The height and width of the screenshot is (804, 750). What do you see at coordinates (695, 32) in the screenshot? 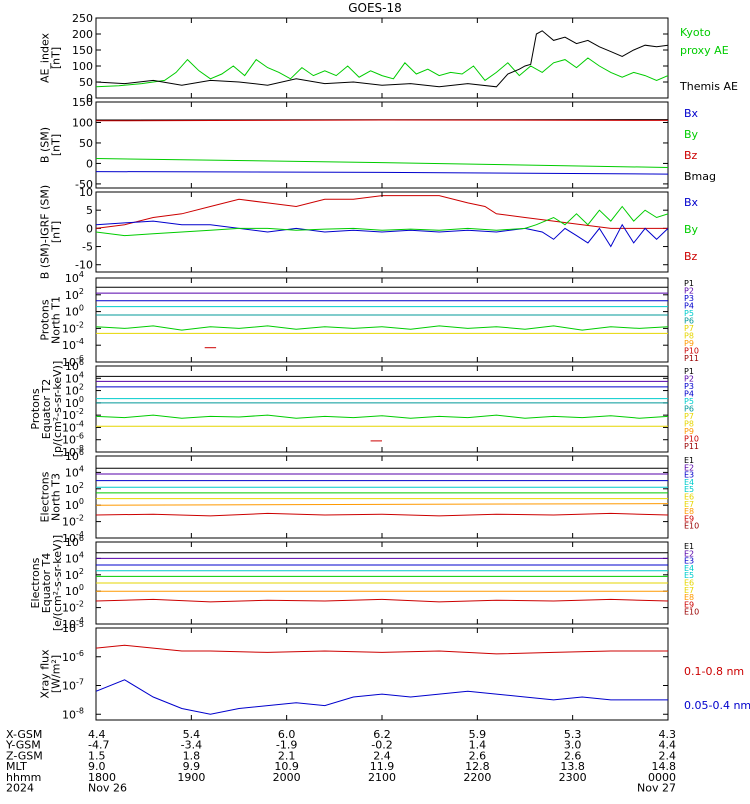
I see `legend-entry: Kyoto` at bounding box center [695, 32].